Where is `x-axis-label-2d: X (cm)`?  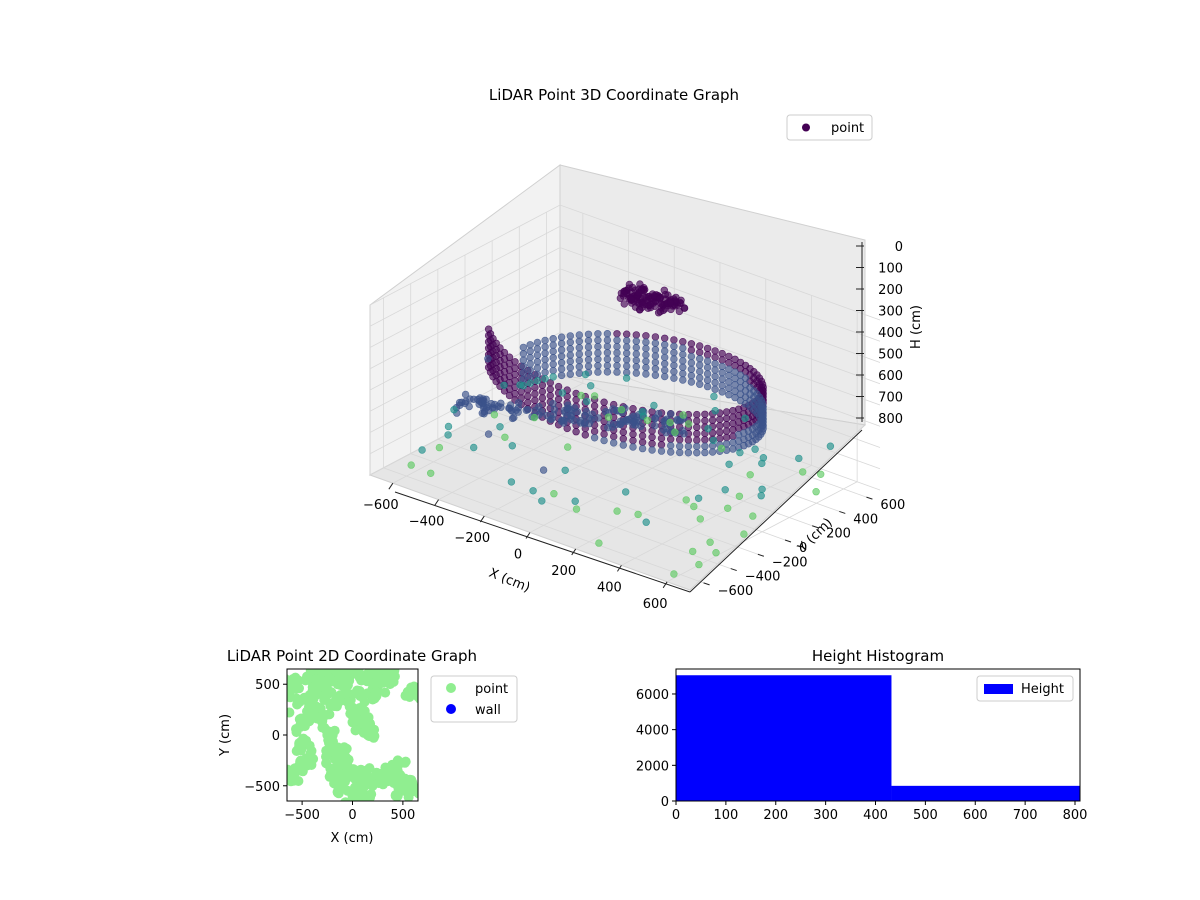
x-axis-label-2d: X (cm) is located at coordinates (352, 838).